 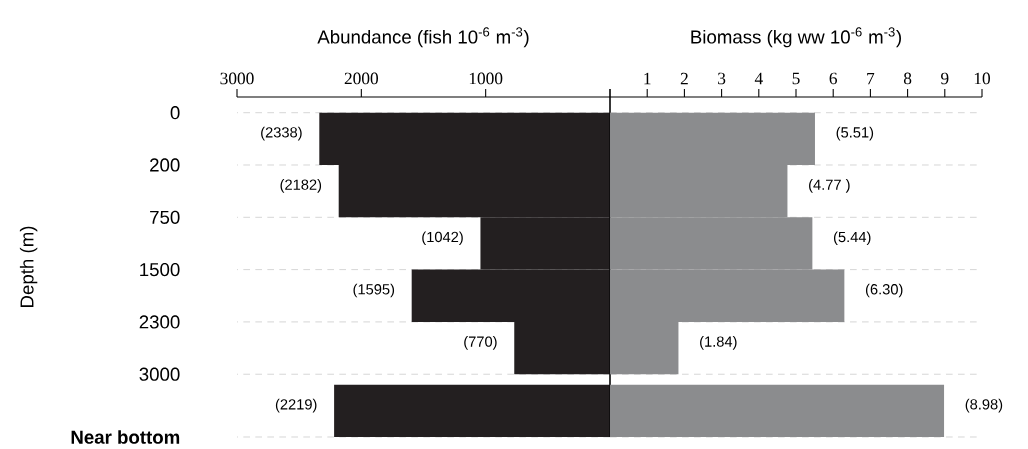 I want to click on y-axis-title: Depth (m), so click(x=28, y=266).